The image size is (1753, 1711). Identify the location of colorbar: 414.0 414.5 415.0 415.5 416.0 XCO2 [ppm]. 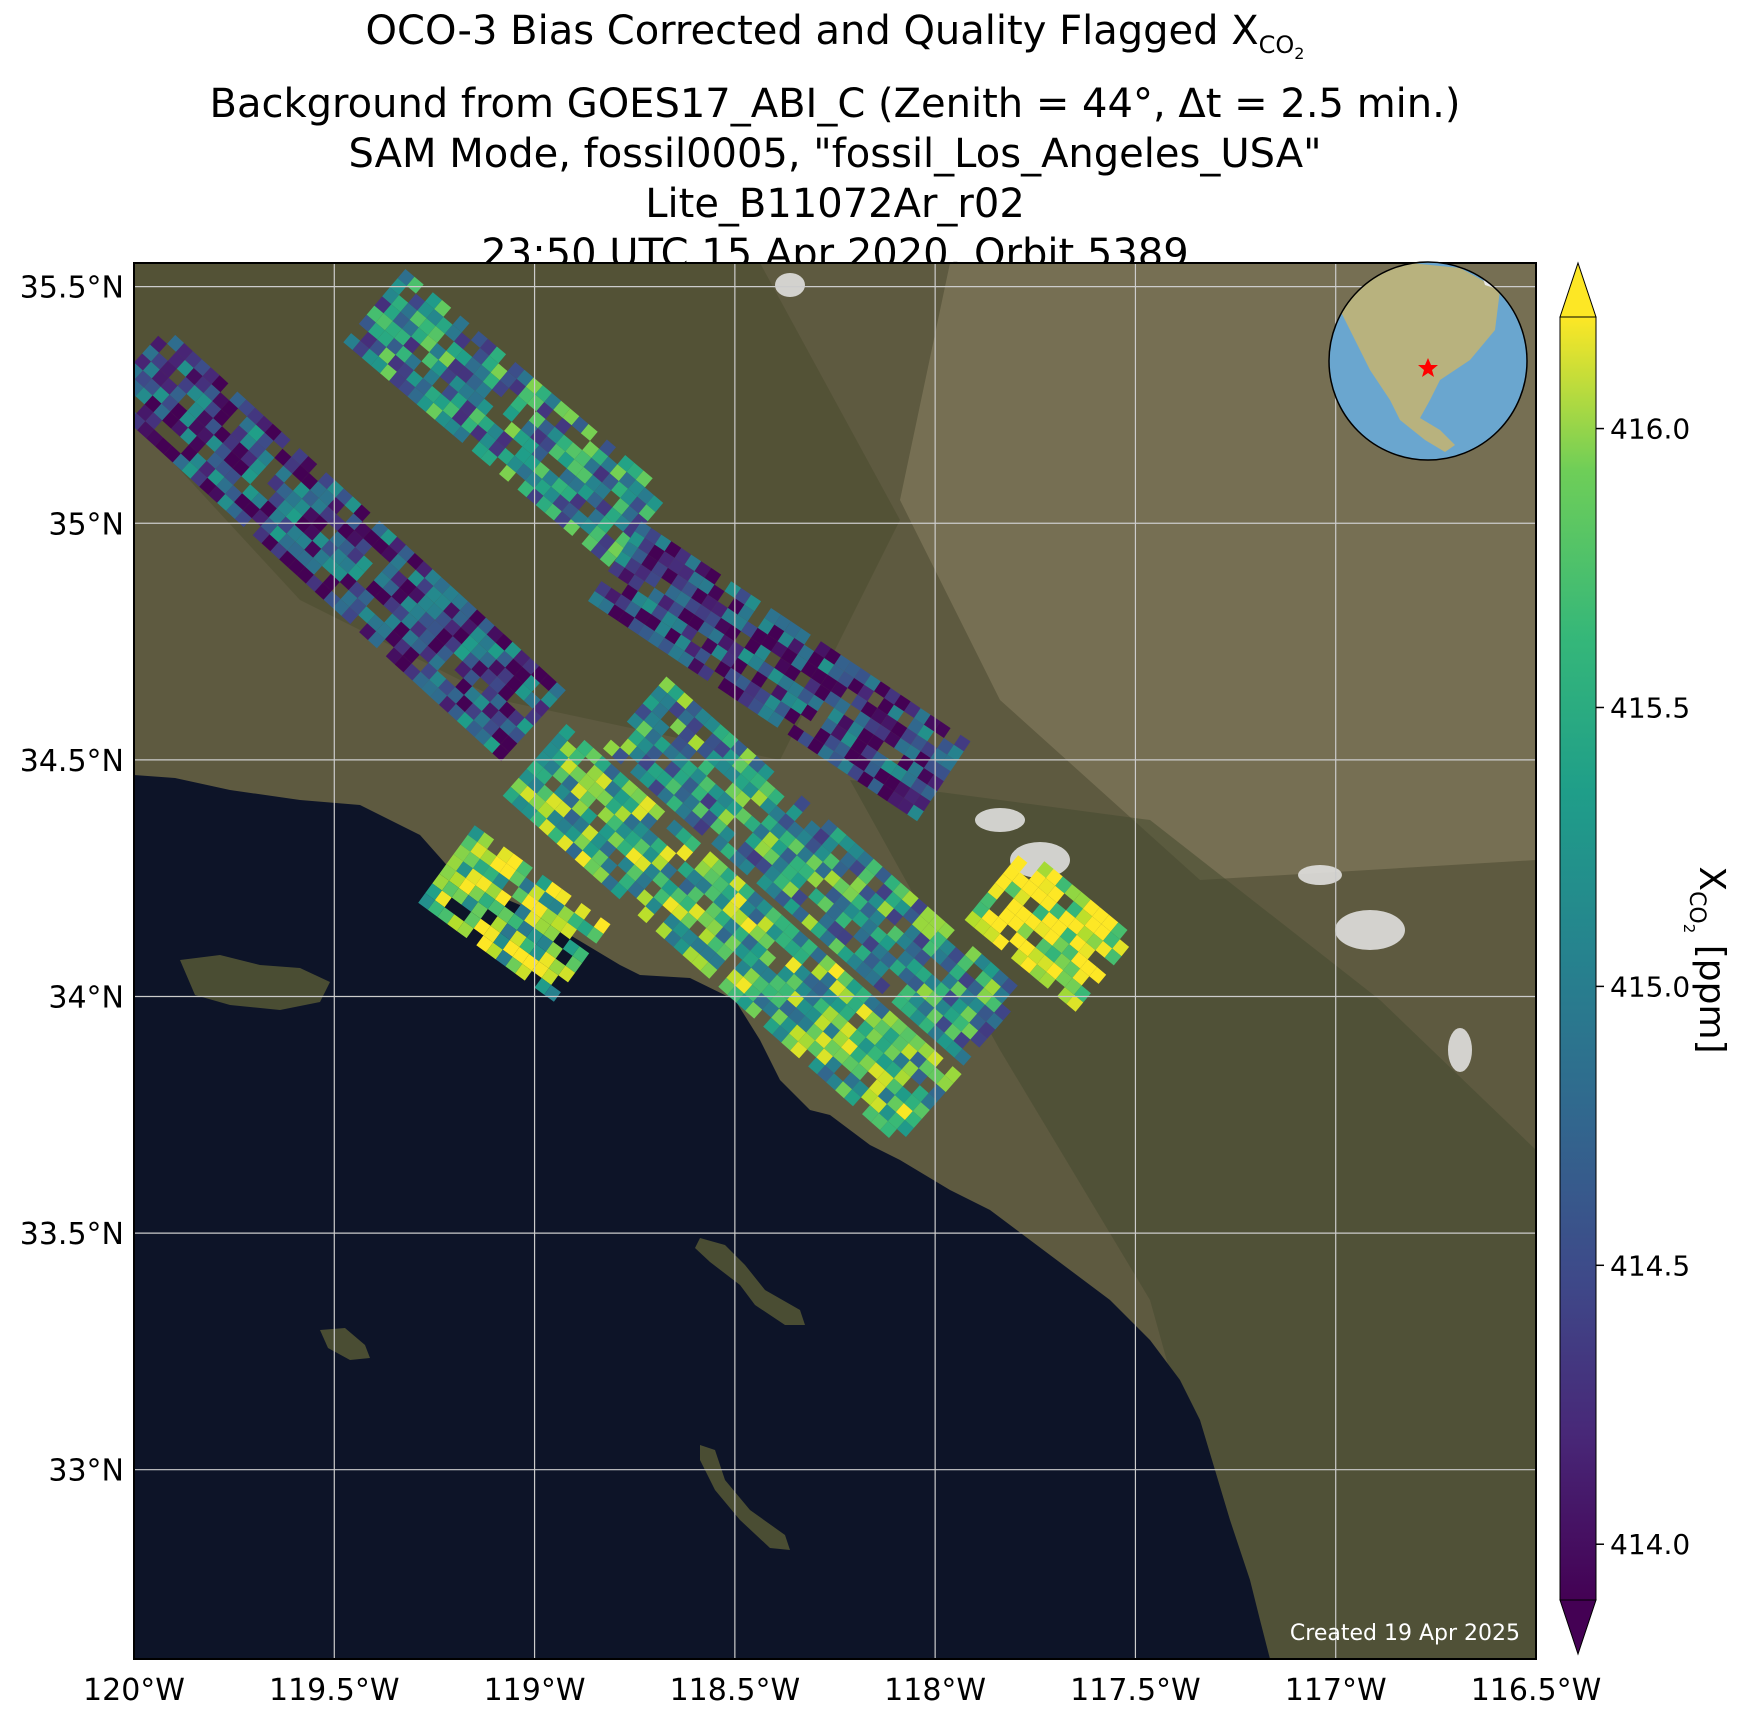
(1645, 958).